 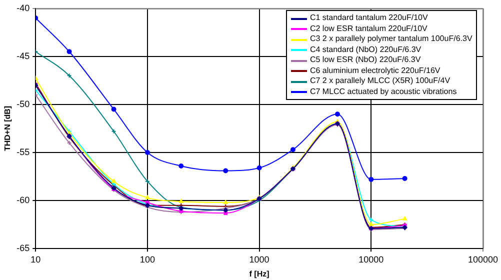 What do you see at coordinates (259, 273) in the screenshot?
I see `x-axis-title: f [Hz]` at bounding box center [259, 273].